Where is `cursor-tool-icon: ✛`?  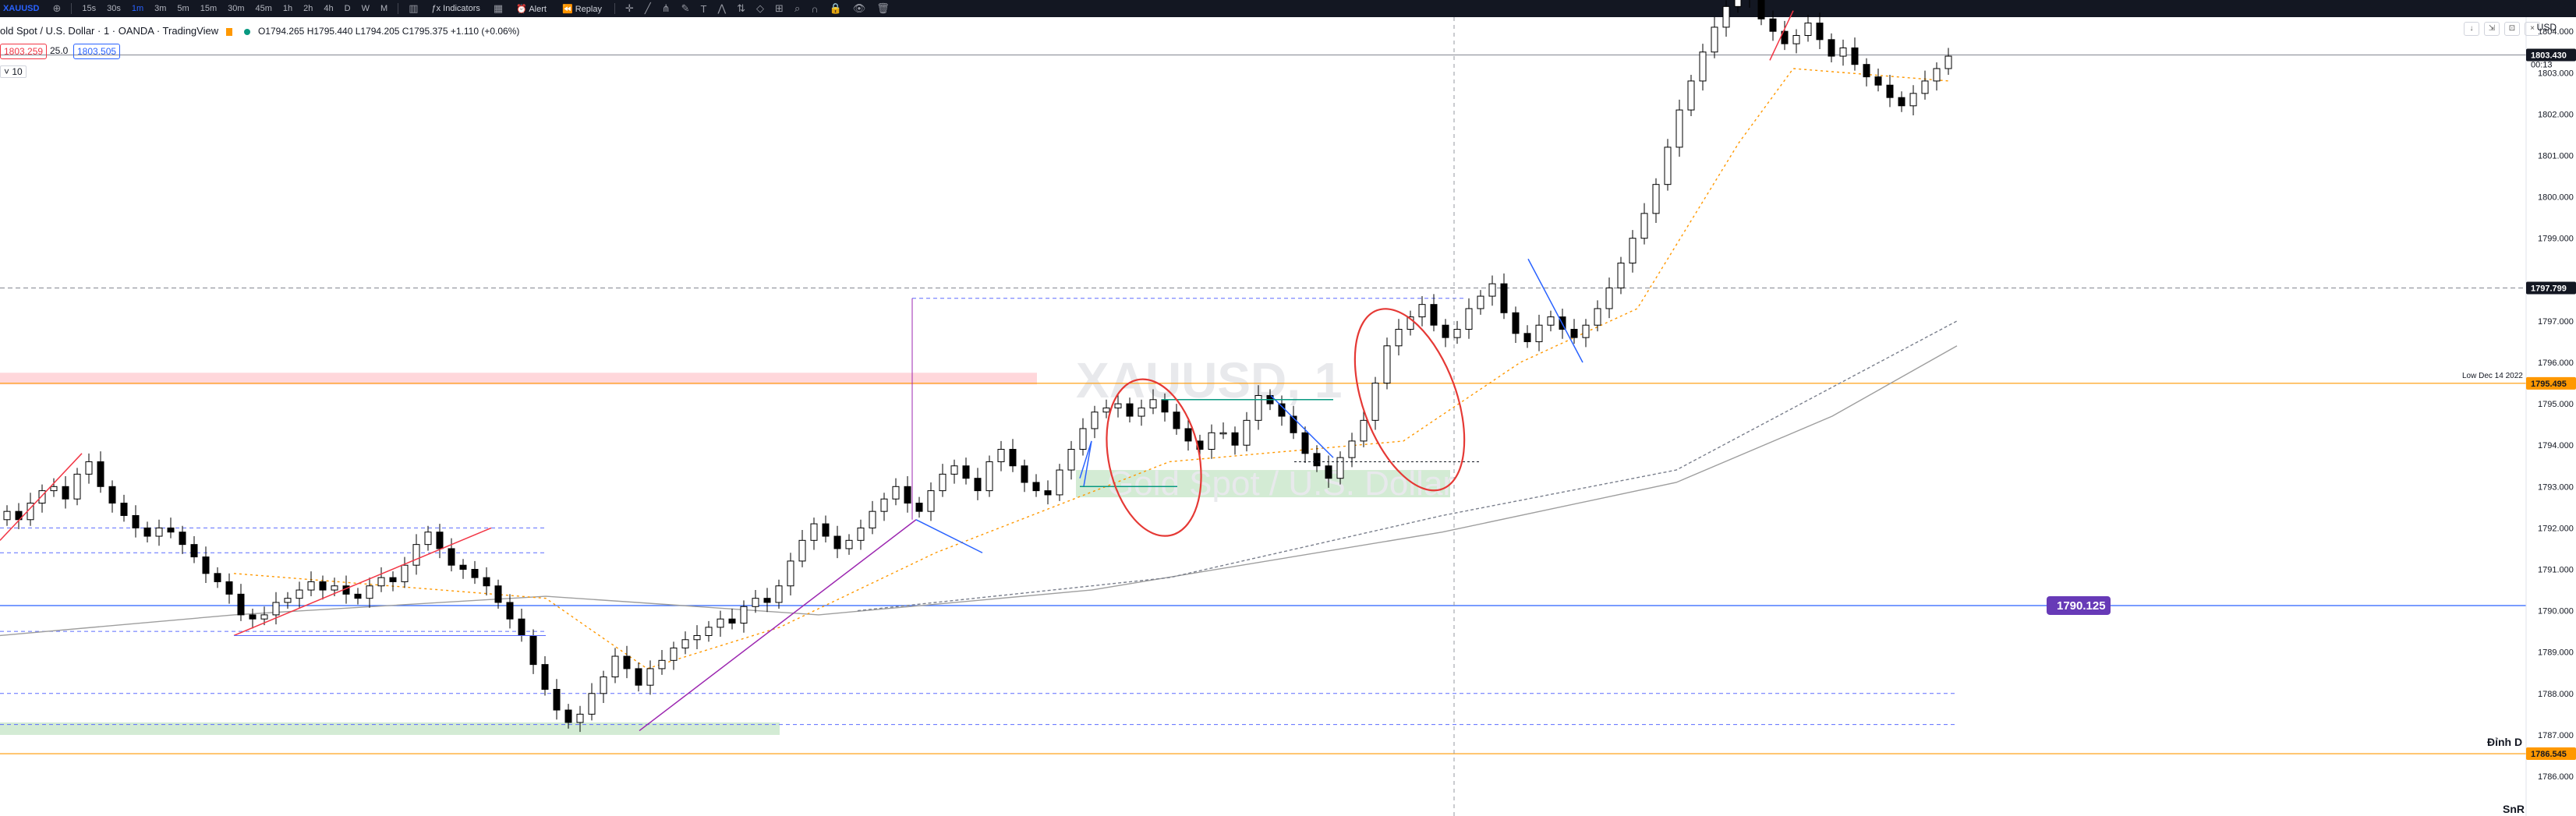 cursor-tool-icon: ✛ is located at coordinates (629, 8).